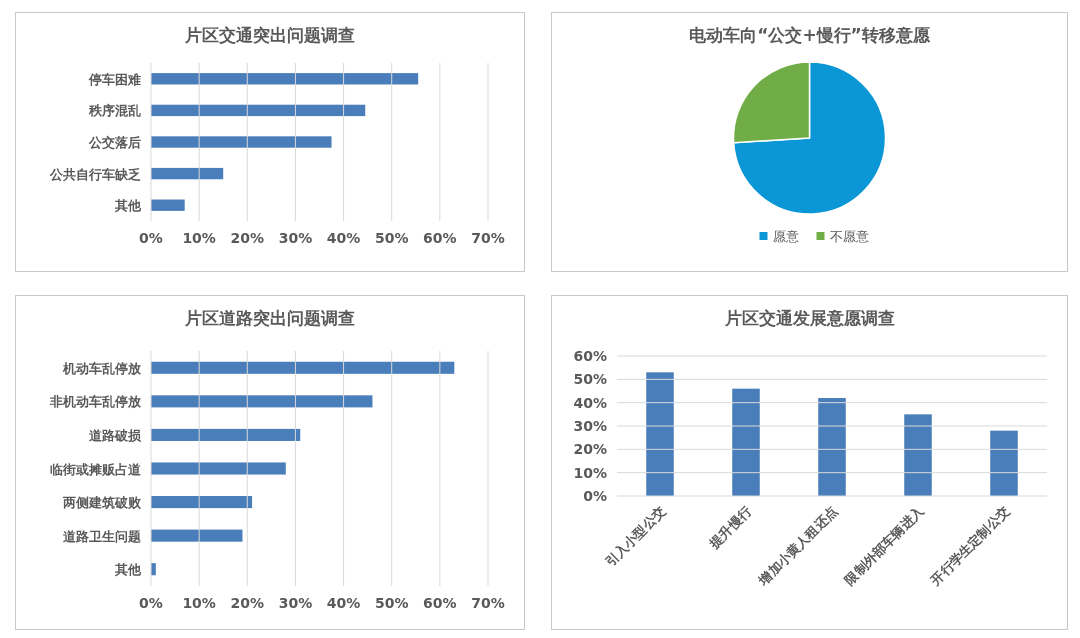 This screenshot has height=638, width=1080. What do you see at coordinates (590, 449) in the screenshot?
I see `y-tick-label: 20%` at bounding box center [590, 449].